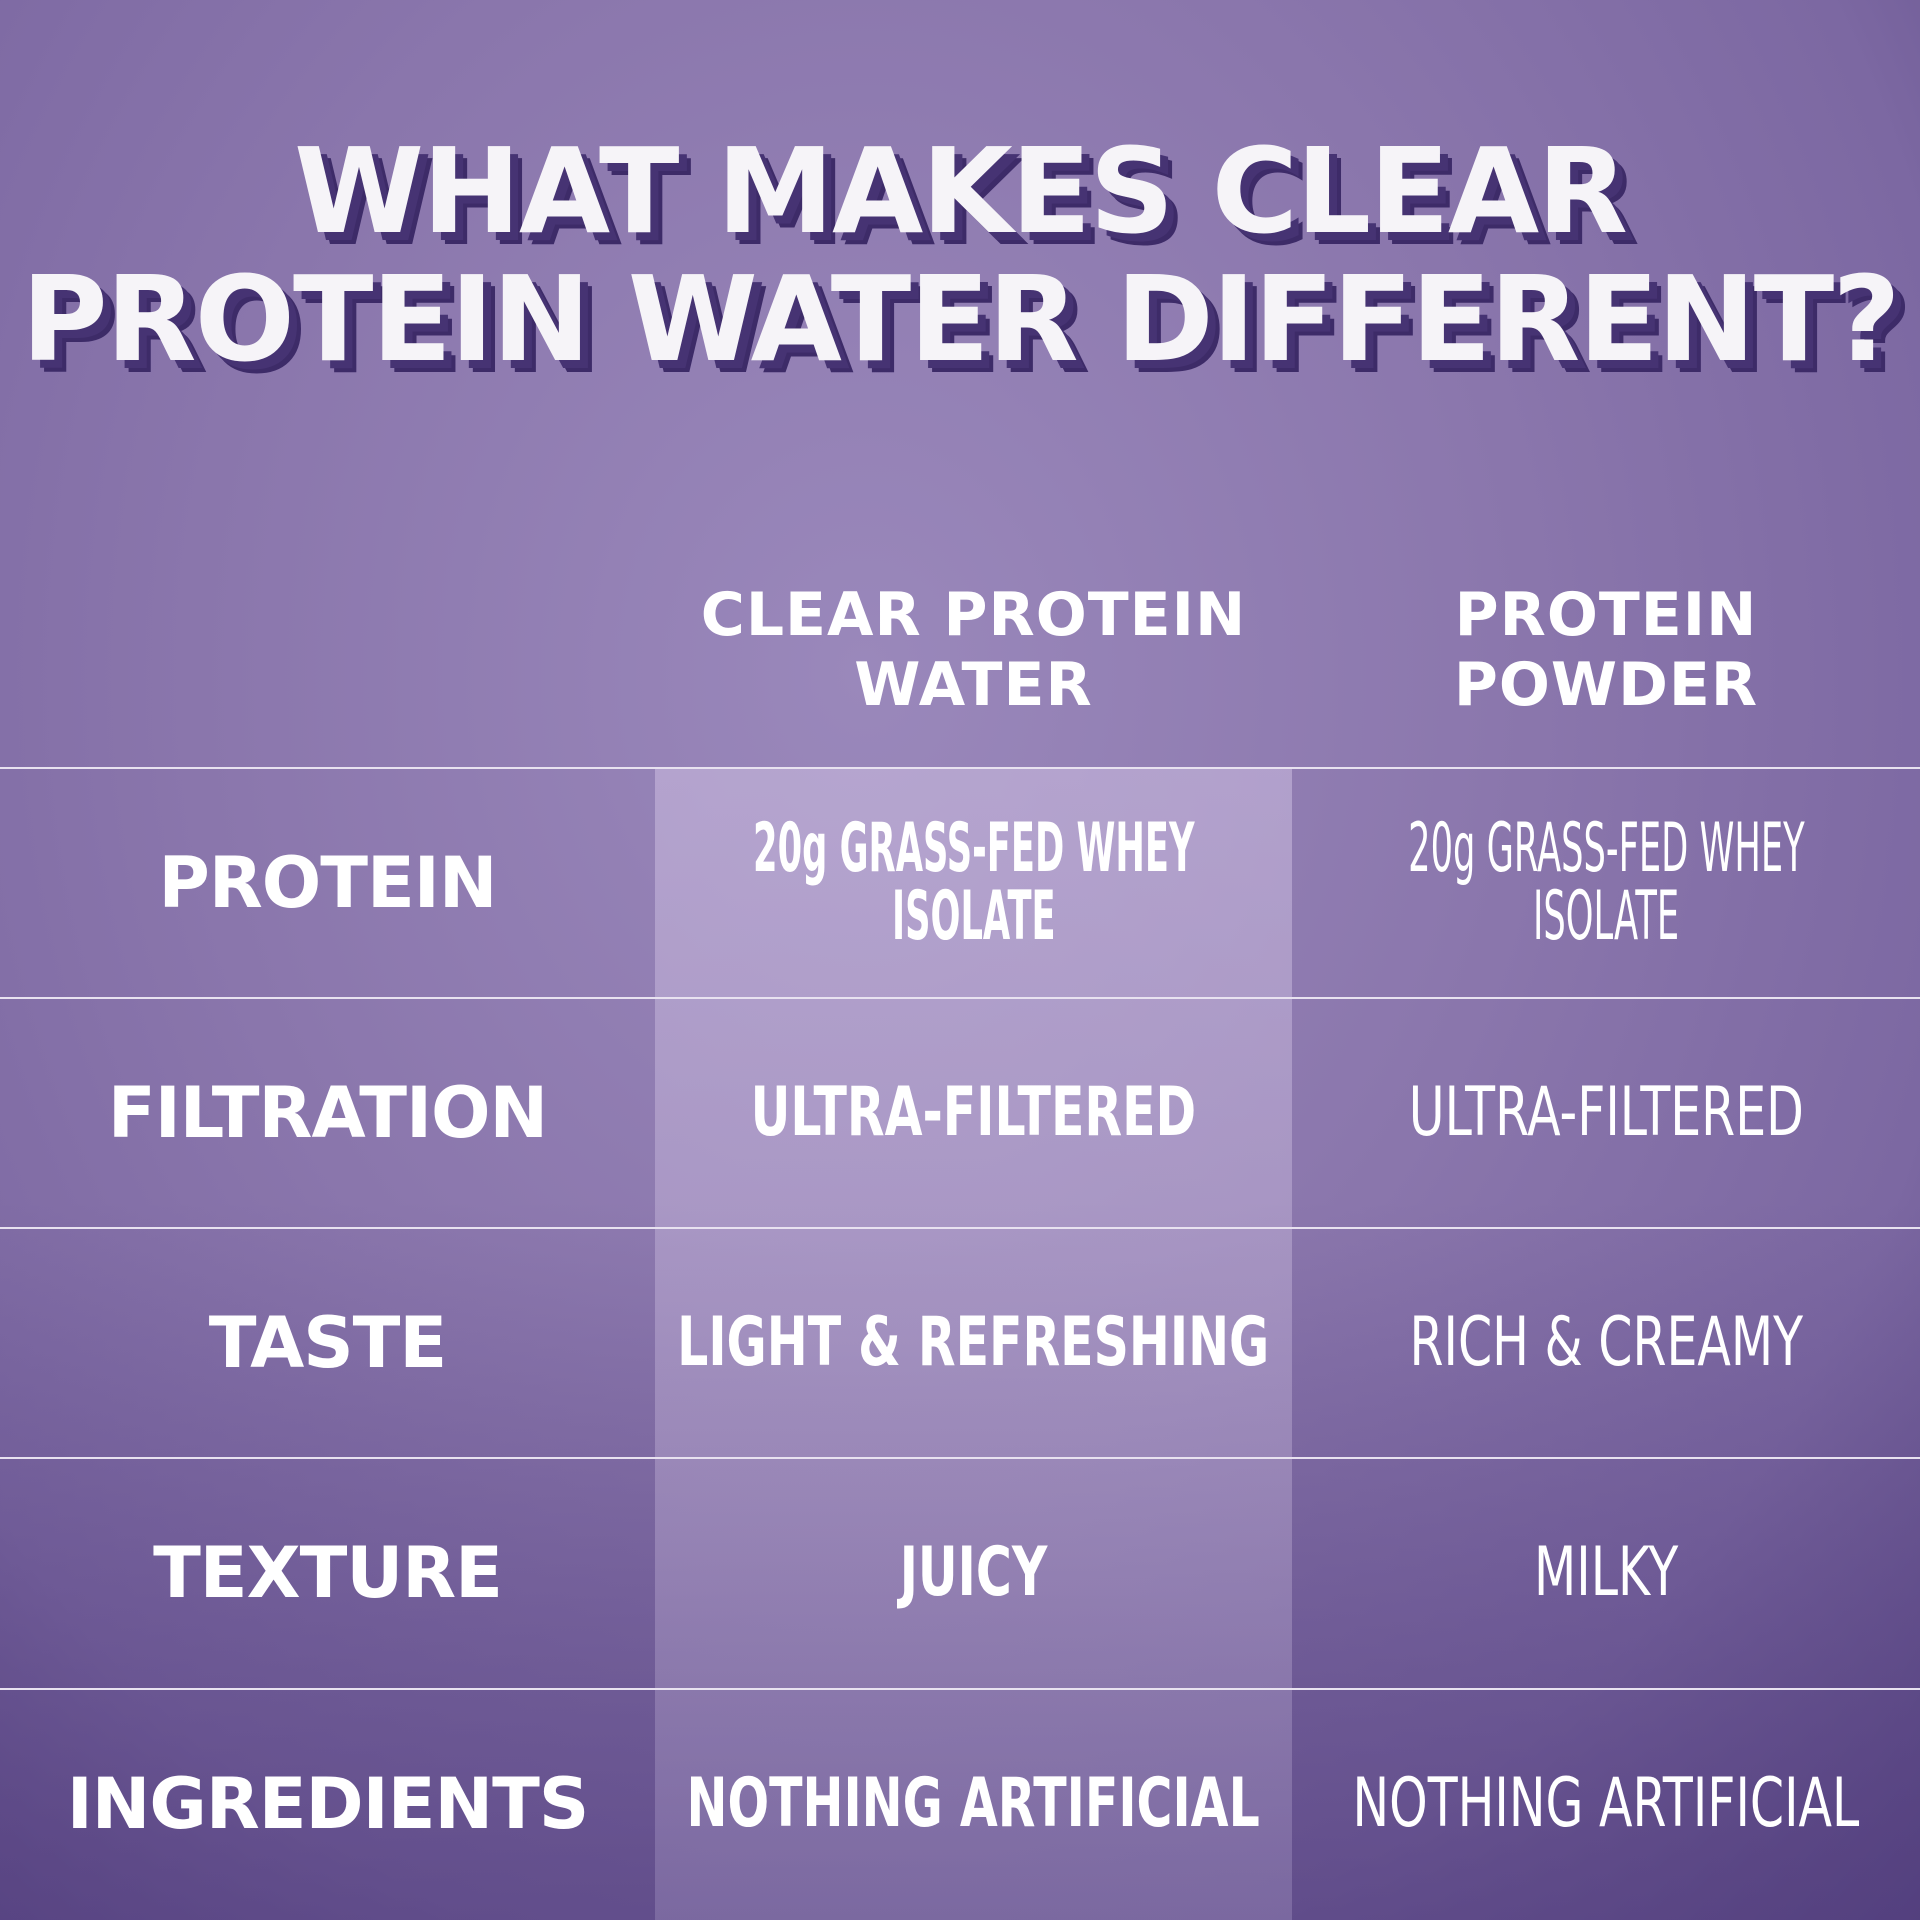 The width and height of the screenshot is (1920, 1920). What do you see at coordinates (328, 1804) in the screenshot?
I see `row-label-ingredients: INGREDIENTS` at bounding box center [328, 1804].